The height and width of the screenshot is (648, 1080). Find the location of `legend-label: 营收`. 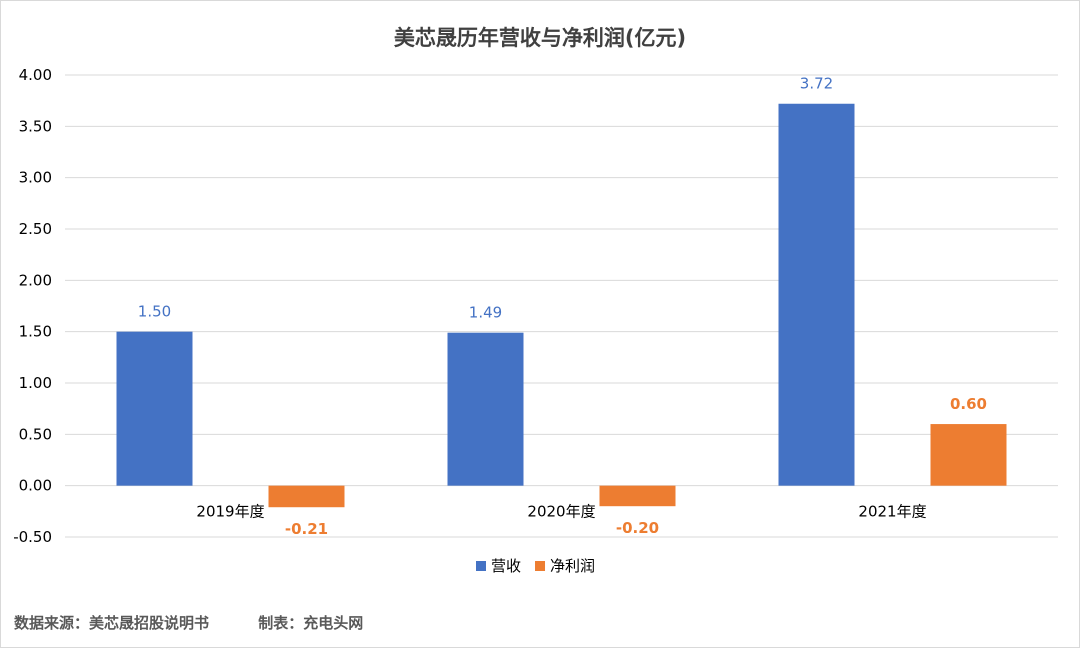

legend-label: 营收 is located at coordinates (506, 566).